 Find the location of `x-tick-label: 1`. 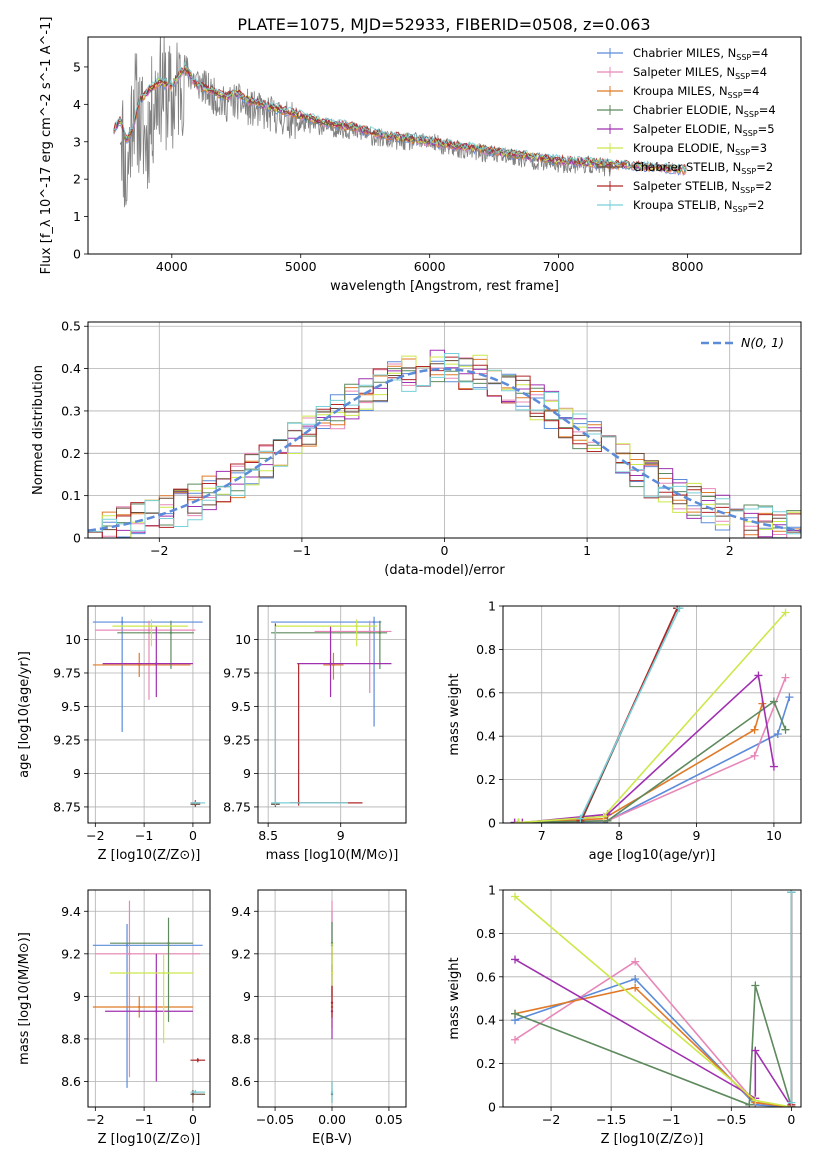

x-tick-label: 1 is located at coordinates (587, 550).